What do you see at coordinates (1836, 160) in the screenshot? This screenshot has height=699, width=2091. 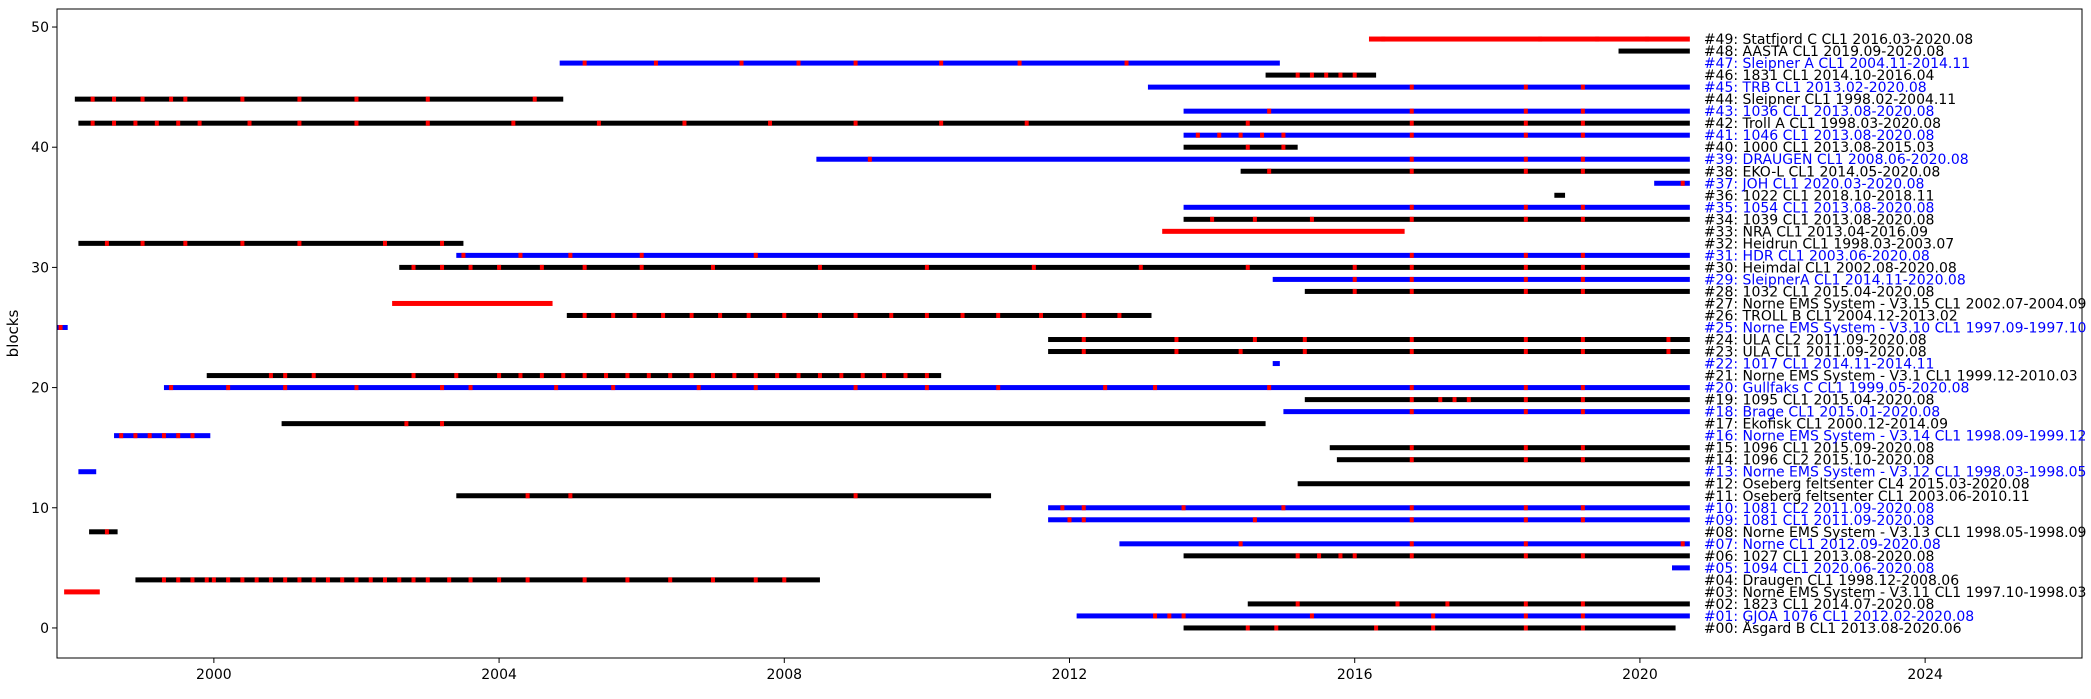 I see `row-label: #39: DRAUGEN CL1 2008.06-2020.08` at bounding box center [1836, 160].